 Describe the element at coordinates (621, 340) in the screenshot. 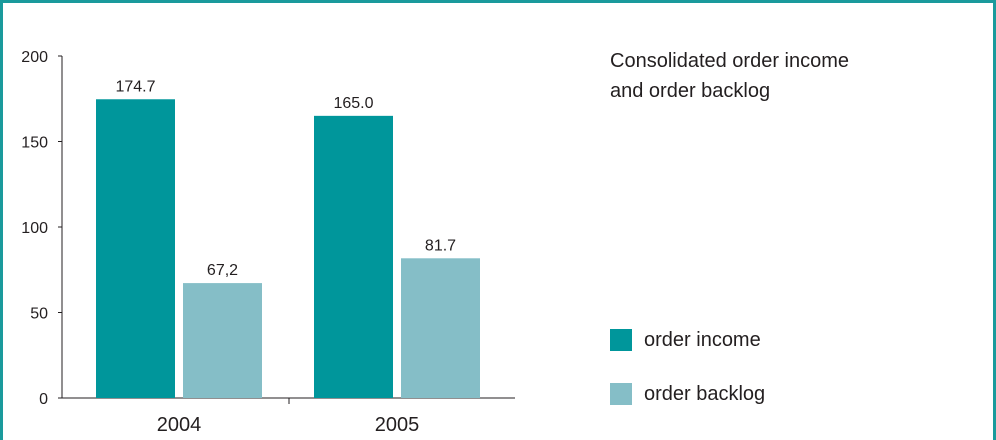

I see `legend-swatch-order-income` at that location.